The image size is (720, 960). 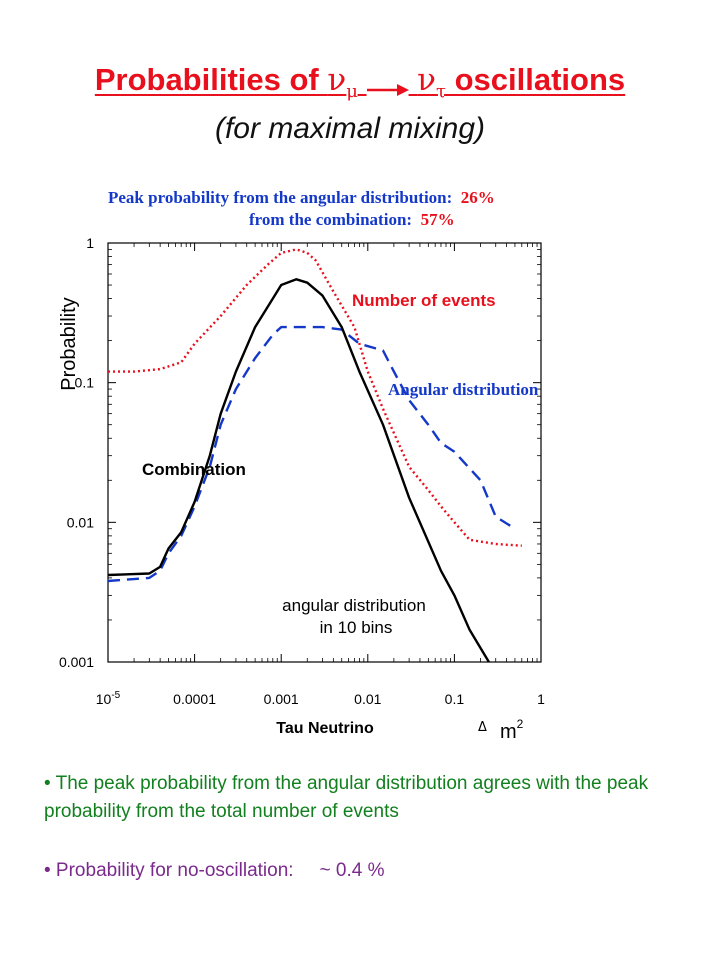 What do you see at coordinates (194, 699) in the screenshot?
I see `x-tick-label: 0.0001` at bounding box center [194, 699].